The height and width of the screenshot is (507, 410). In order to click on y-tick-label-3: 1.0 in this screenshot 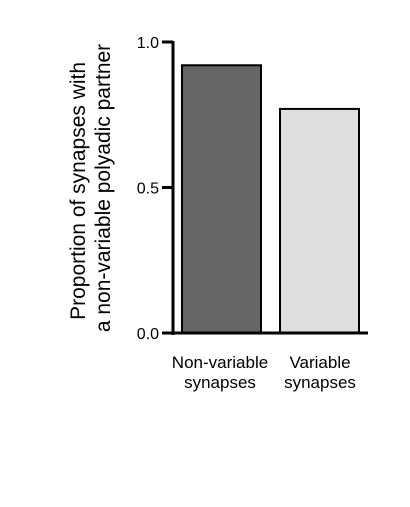, I will do `click(148, 43)`.